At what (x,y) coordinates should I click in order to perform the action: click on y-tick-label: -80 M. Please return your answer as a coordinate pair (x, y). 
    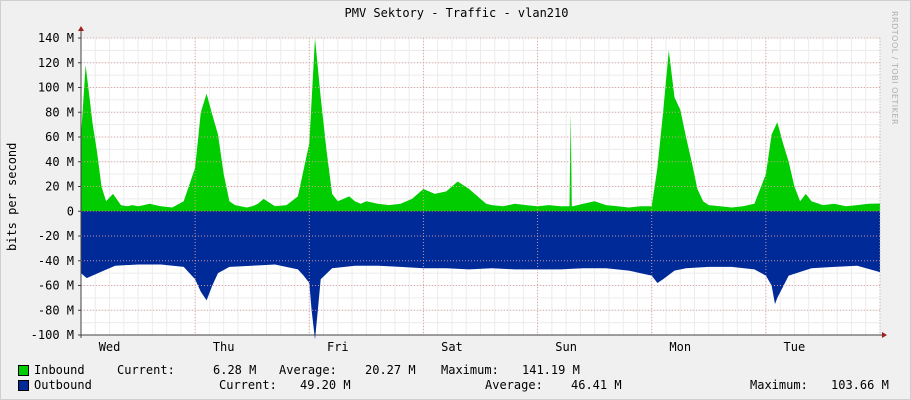
    Looking at the image, I should click on (56, 310).